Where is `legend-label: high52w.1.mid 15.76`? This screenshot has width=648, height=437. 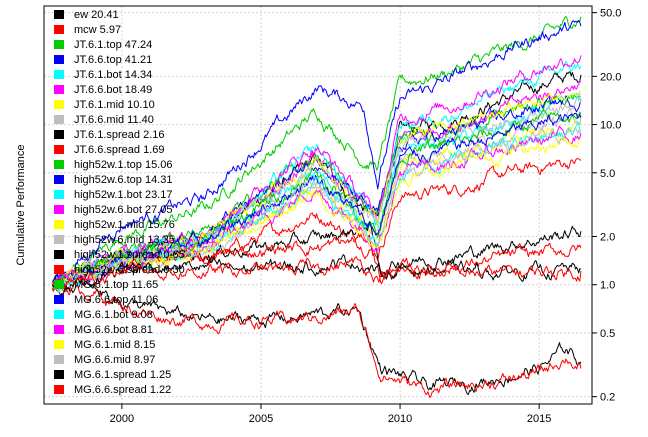 legend-label: high52w.1.mid 15.76 is located at coordinates (124, 225).